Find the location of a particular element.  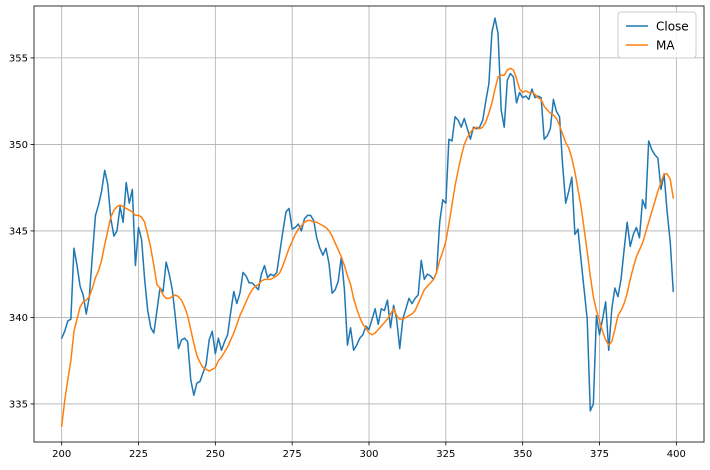

x-tick-label: 225 is located at coordinates (138, 454).